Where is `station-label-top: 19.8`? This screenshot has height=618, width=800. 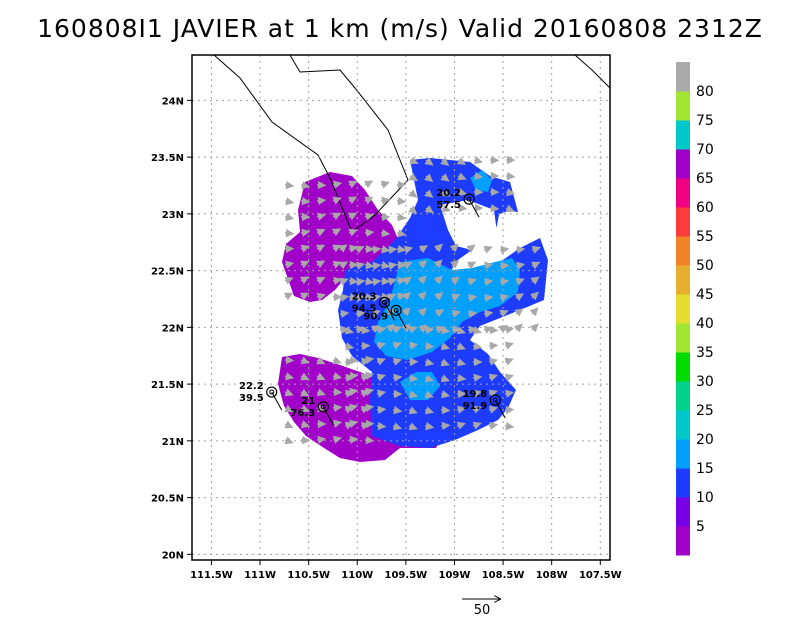
station-label-top: 19.8 is located at coordinates (475, 394).